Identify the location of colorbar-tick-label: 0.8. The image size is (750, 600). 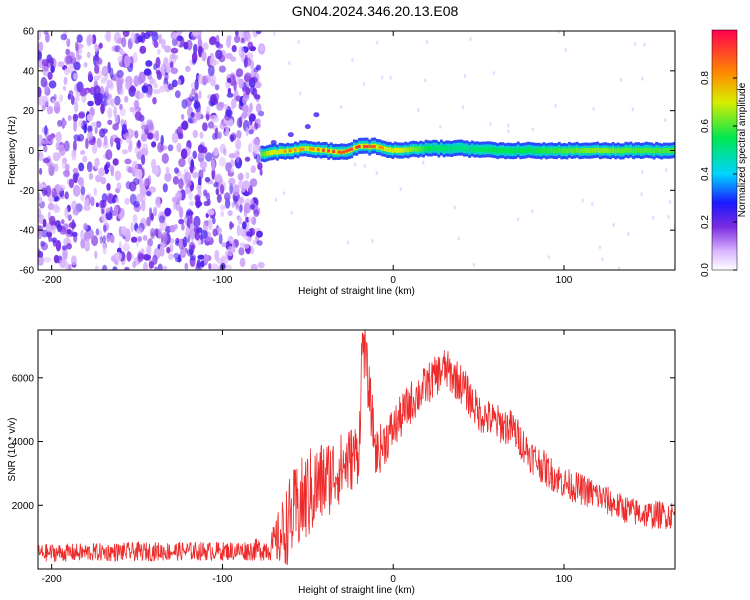
(705, 78).